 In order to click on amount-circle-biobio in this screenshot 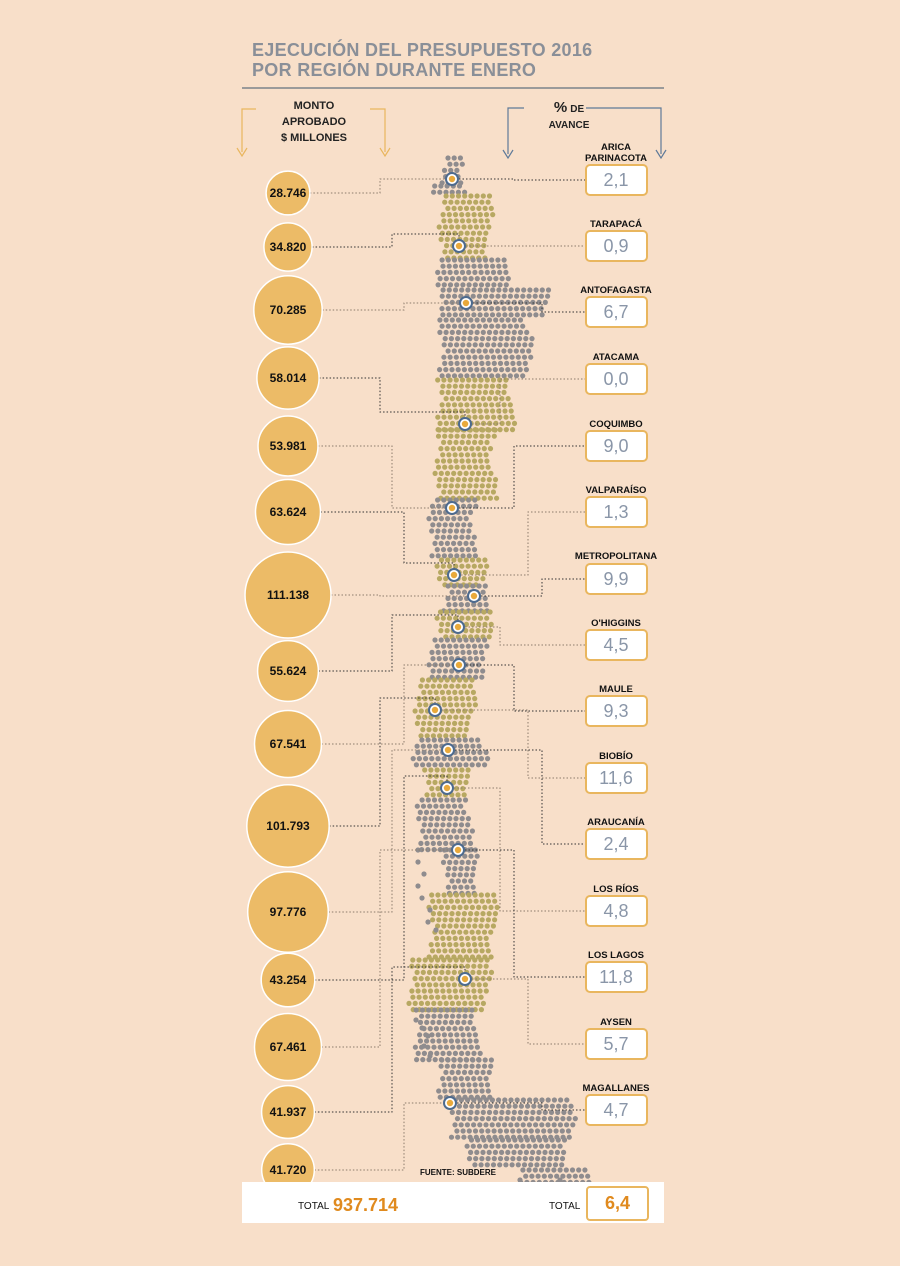, I will do `click(288, 826)`.